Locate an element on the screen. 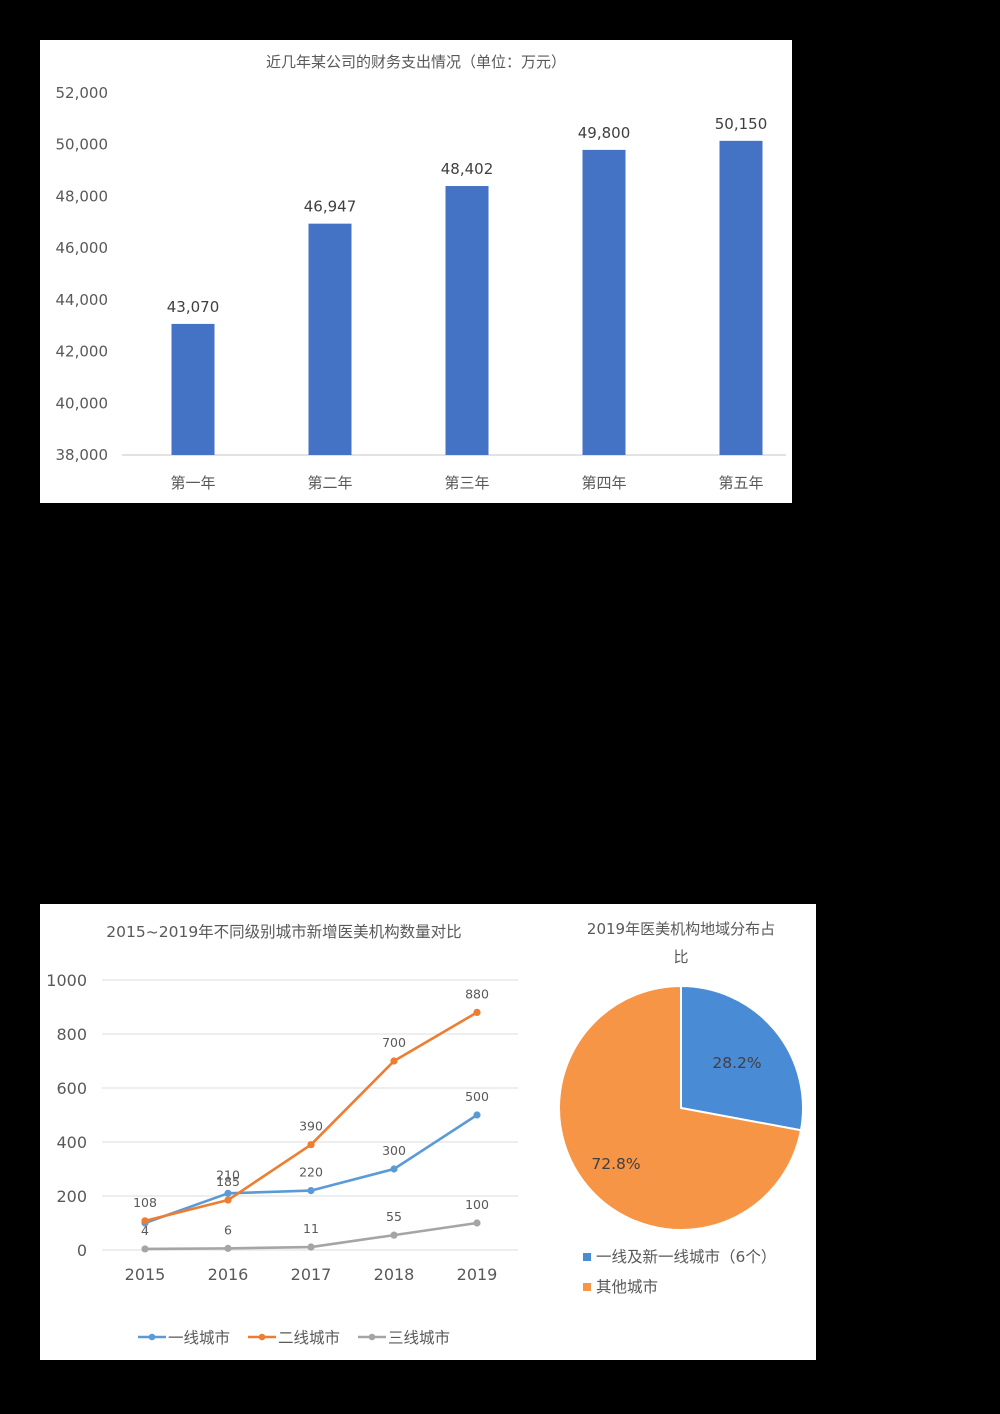  line-series-3: 4 6 11 55 100 is located at coordinates (315, 1225).